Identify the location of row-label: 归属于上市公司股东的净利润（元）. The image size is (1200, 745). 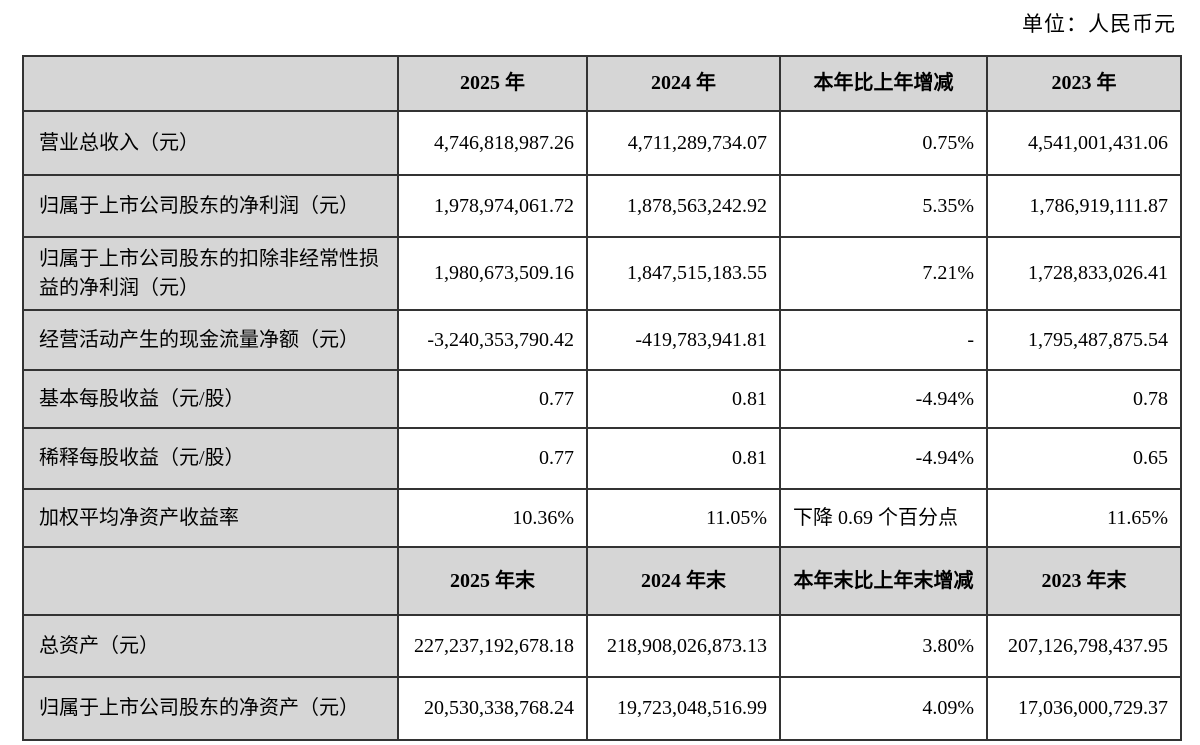
(210, 206).